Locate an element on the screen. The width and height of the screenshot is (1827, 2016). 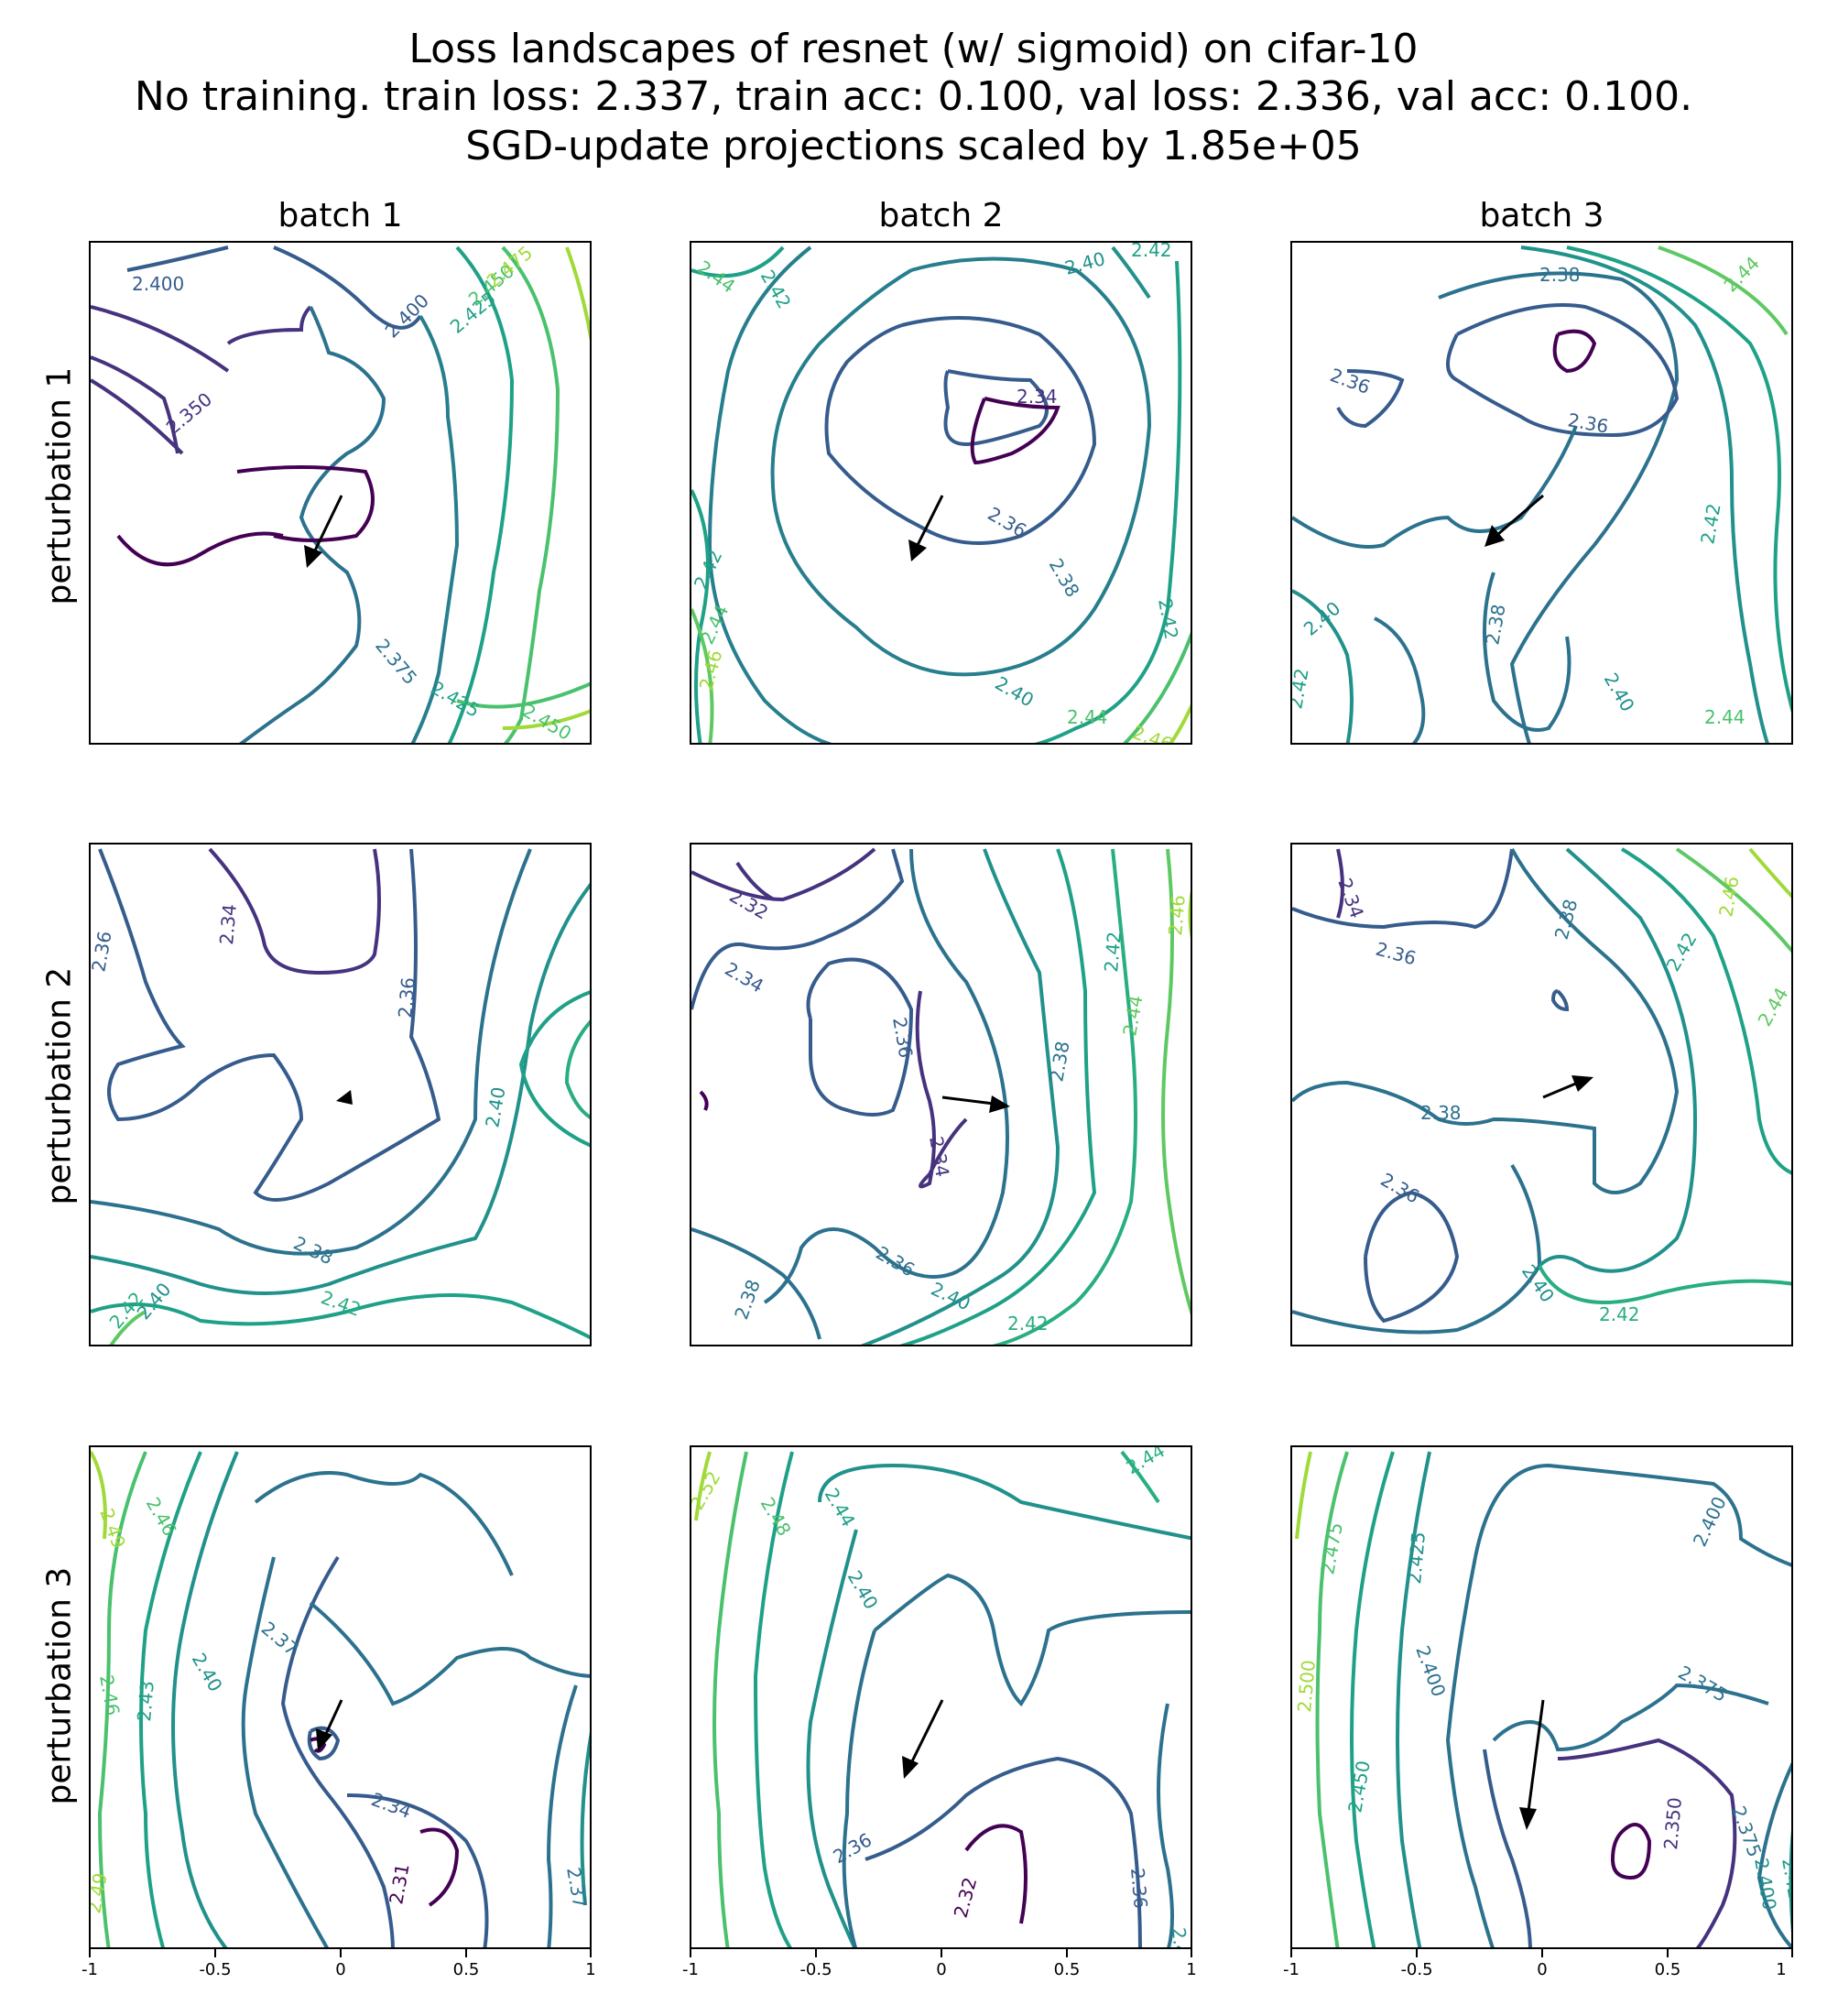
contour-label-2.500: 2.500 is located at coordinates (1306, 1686).